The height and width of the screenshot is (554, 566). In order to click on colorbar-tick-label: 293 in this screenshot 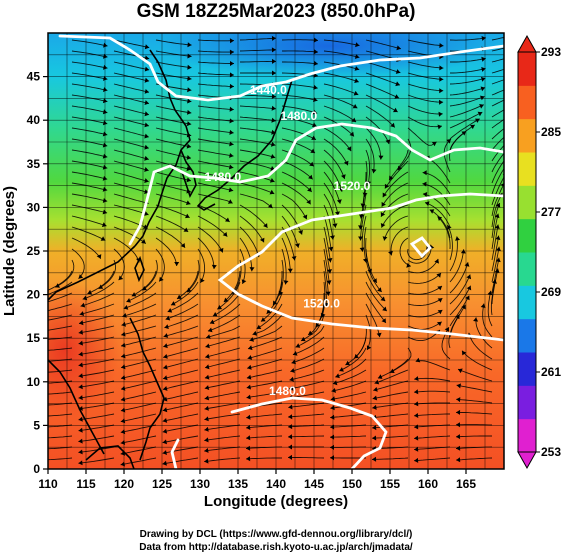, I will do `click(551, 52)`.